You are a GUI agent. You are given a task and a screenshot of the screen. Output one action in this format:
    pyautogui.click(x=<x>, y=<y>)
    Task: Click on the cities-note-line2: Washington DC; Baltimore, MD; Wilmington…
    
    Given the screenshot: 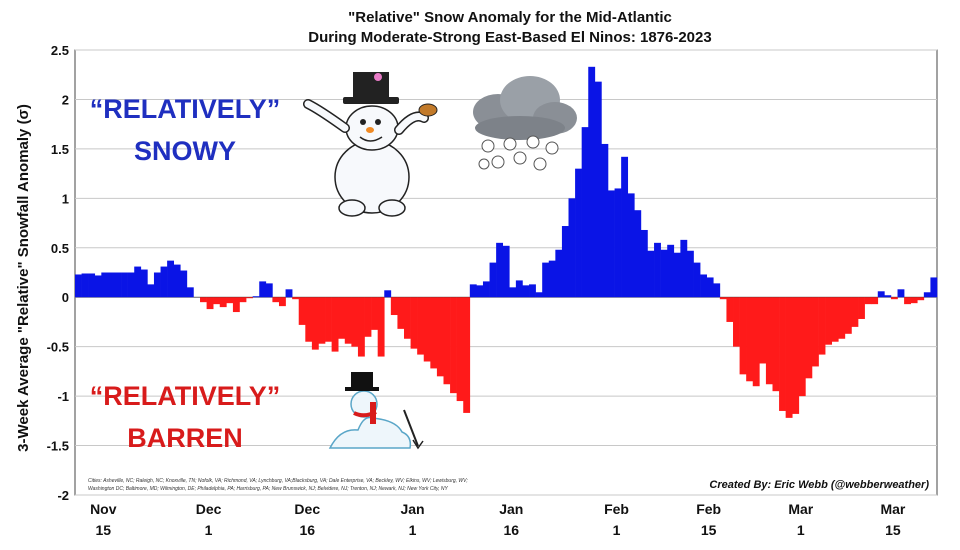 What is the action you would take?
    pyautogui.click(x=268, y=489)
    